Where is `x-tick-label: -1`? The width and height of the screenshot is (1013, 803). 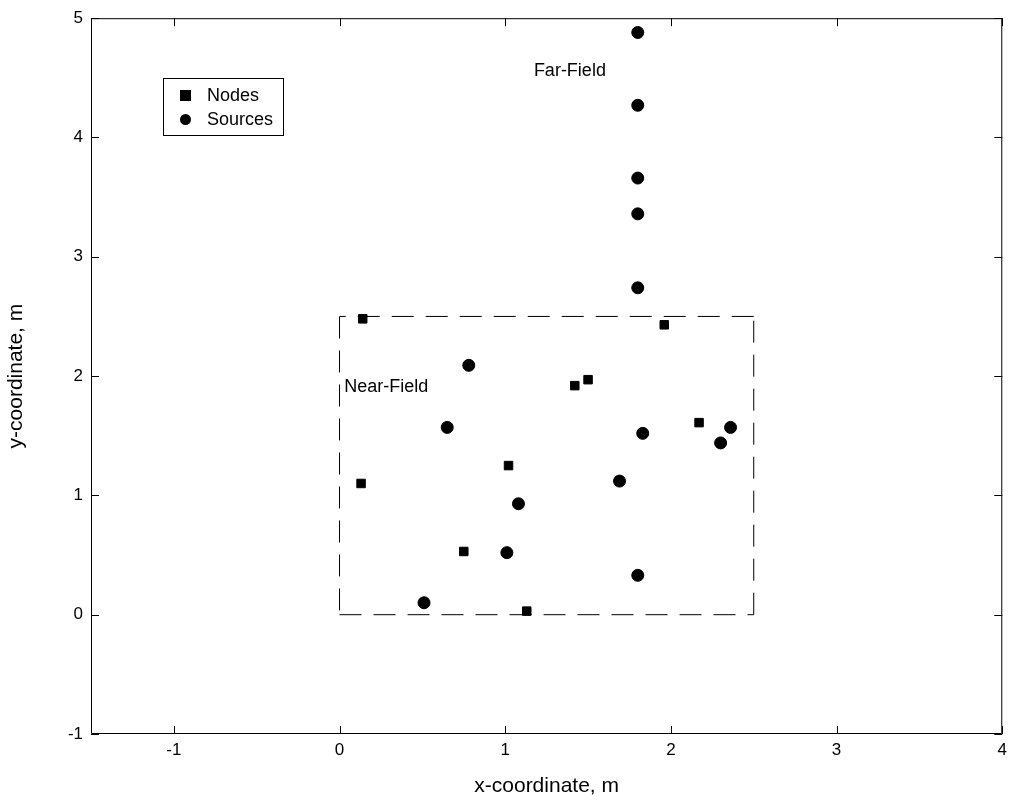
x-tick-label: -1 is located at coordinates (174, 749).